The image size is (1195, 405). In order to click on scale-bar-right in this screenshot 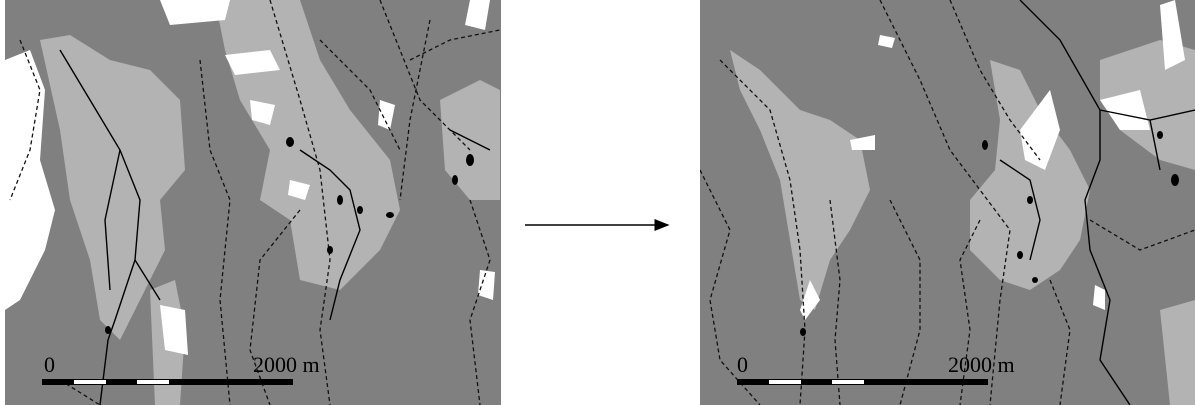, I will do `click(862, 382)`.